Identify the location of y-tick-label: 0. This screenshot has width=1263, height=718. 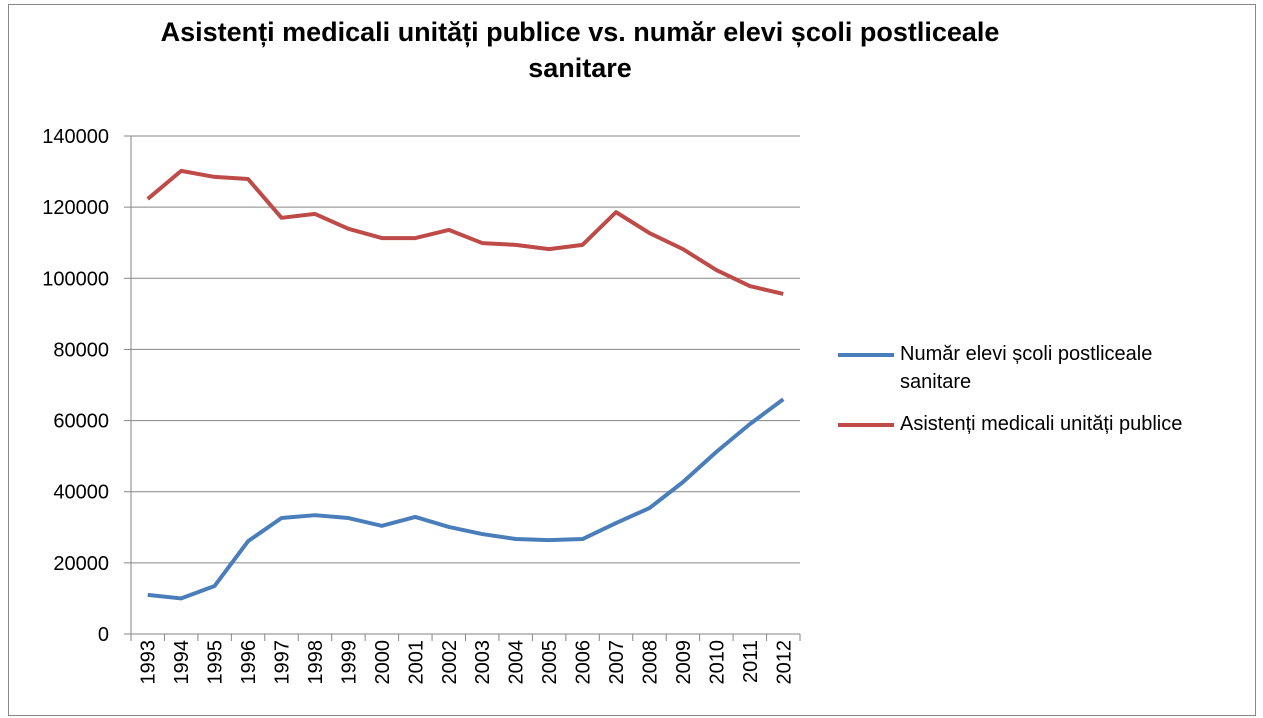
(103, 635).